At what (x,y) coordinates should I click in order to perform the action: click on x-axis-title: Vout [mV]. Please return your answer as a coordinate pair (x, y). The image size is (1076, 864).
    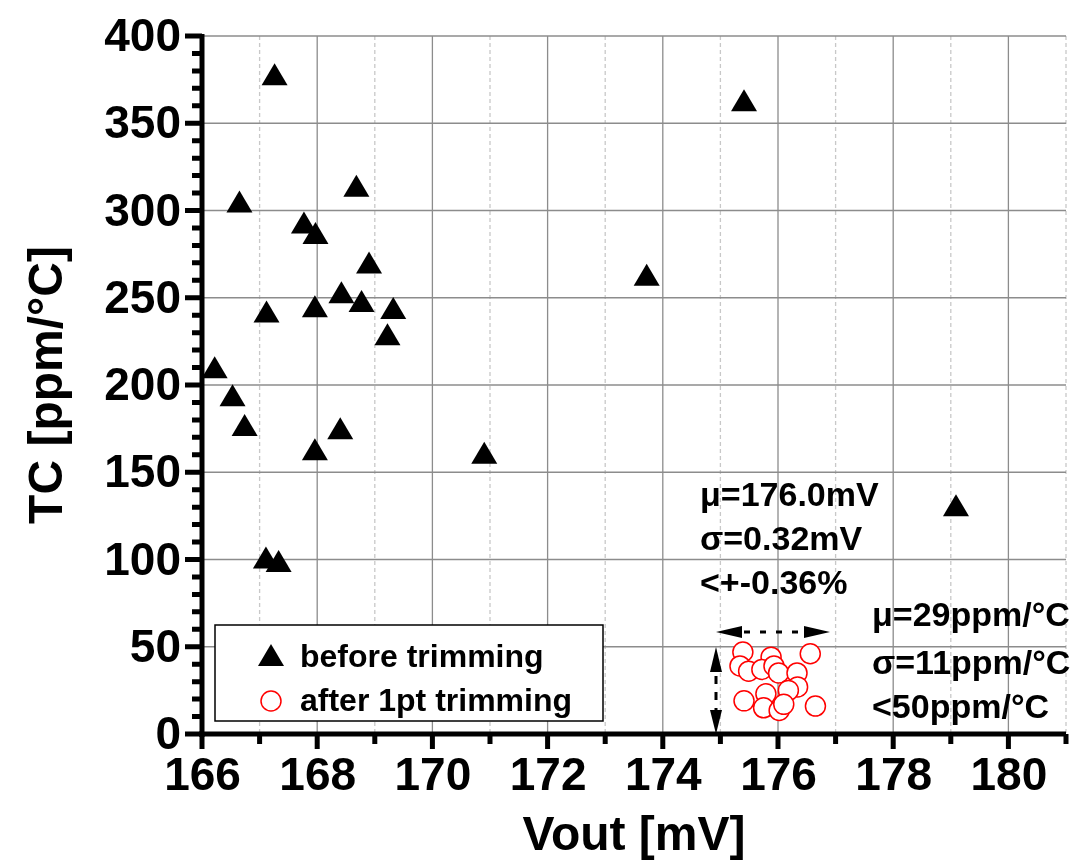
    Looking at the image, I should click on (634, 833).